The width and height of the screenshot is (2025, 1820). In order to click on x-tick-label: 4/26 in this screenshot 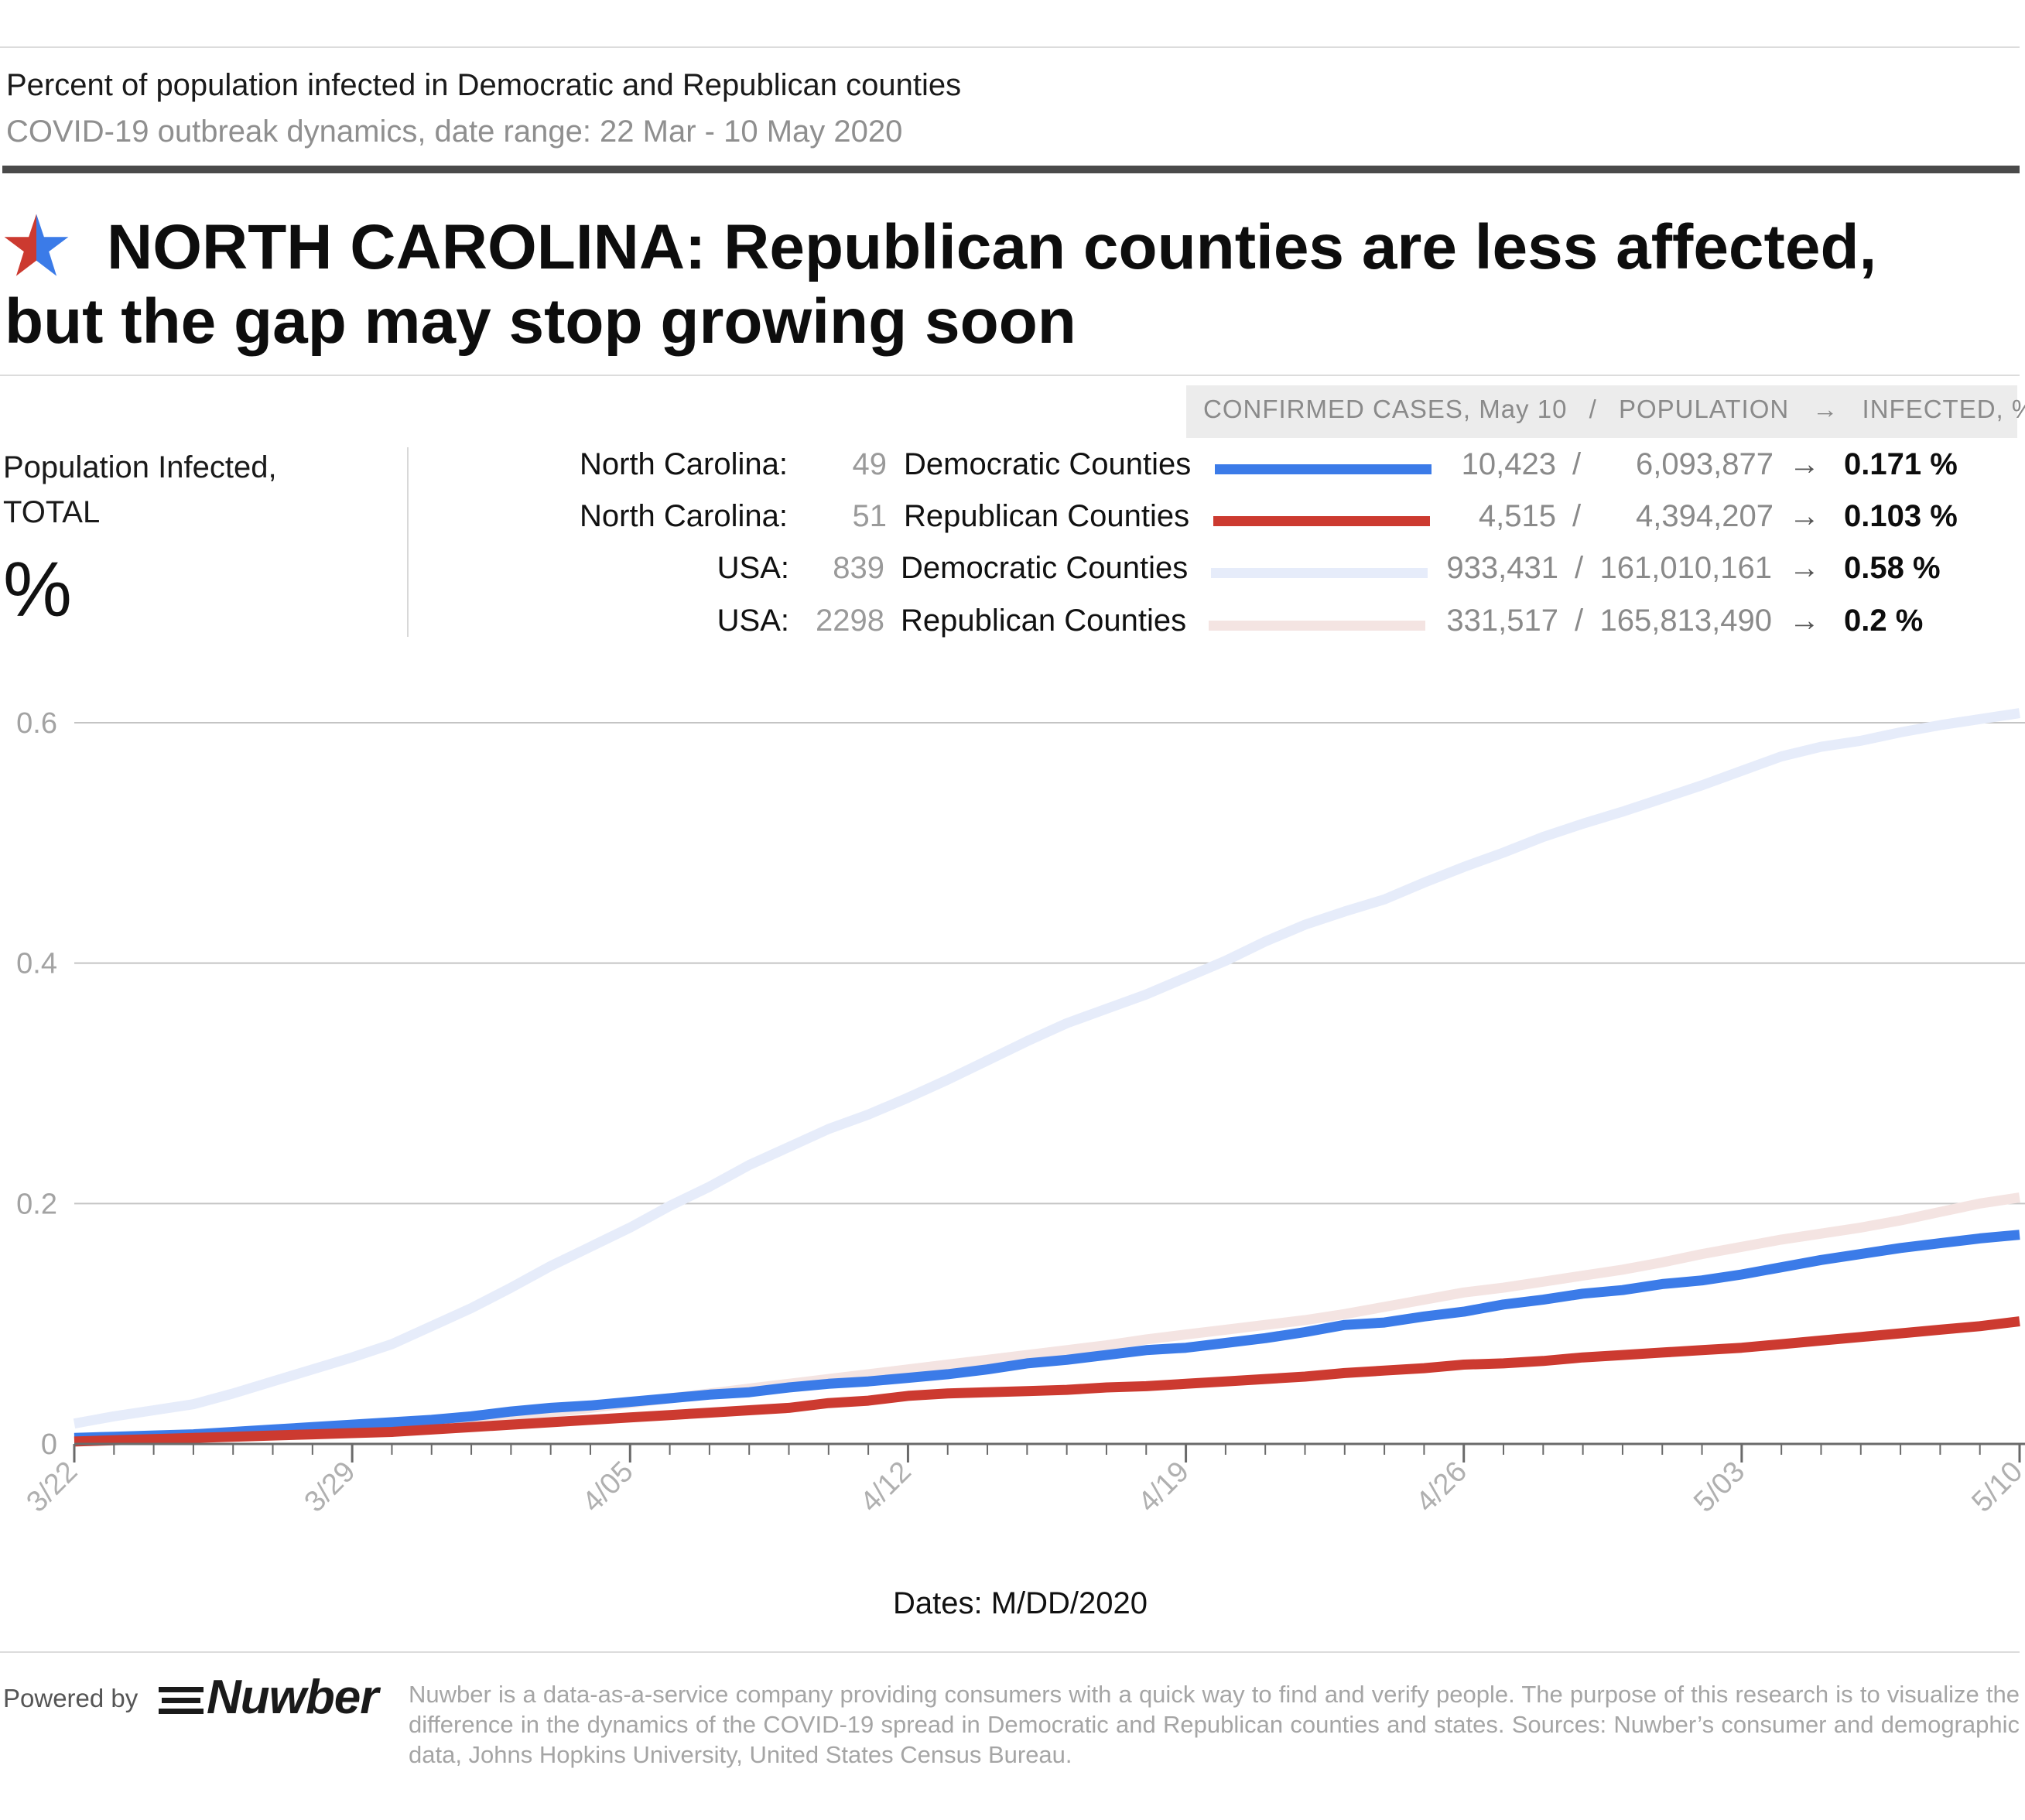, I will do `click(1441, 1487)`.